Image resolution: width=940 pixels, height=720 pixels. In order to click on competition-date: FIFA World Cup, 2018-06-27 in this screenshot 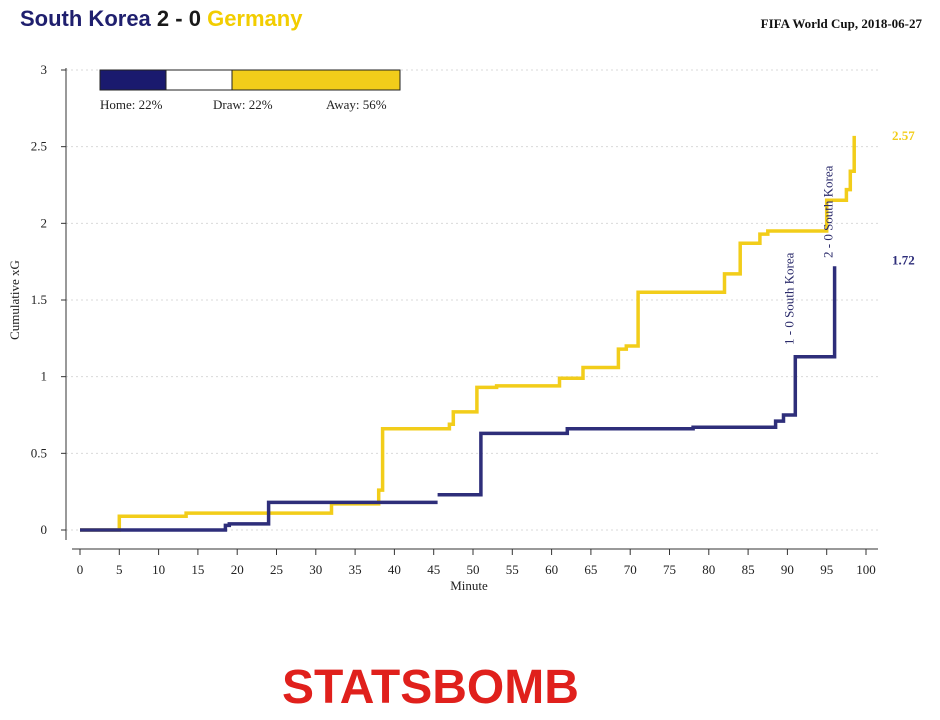, I will do `click(841, 23)`.